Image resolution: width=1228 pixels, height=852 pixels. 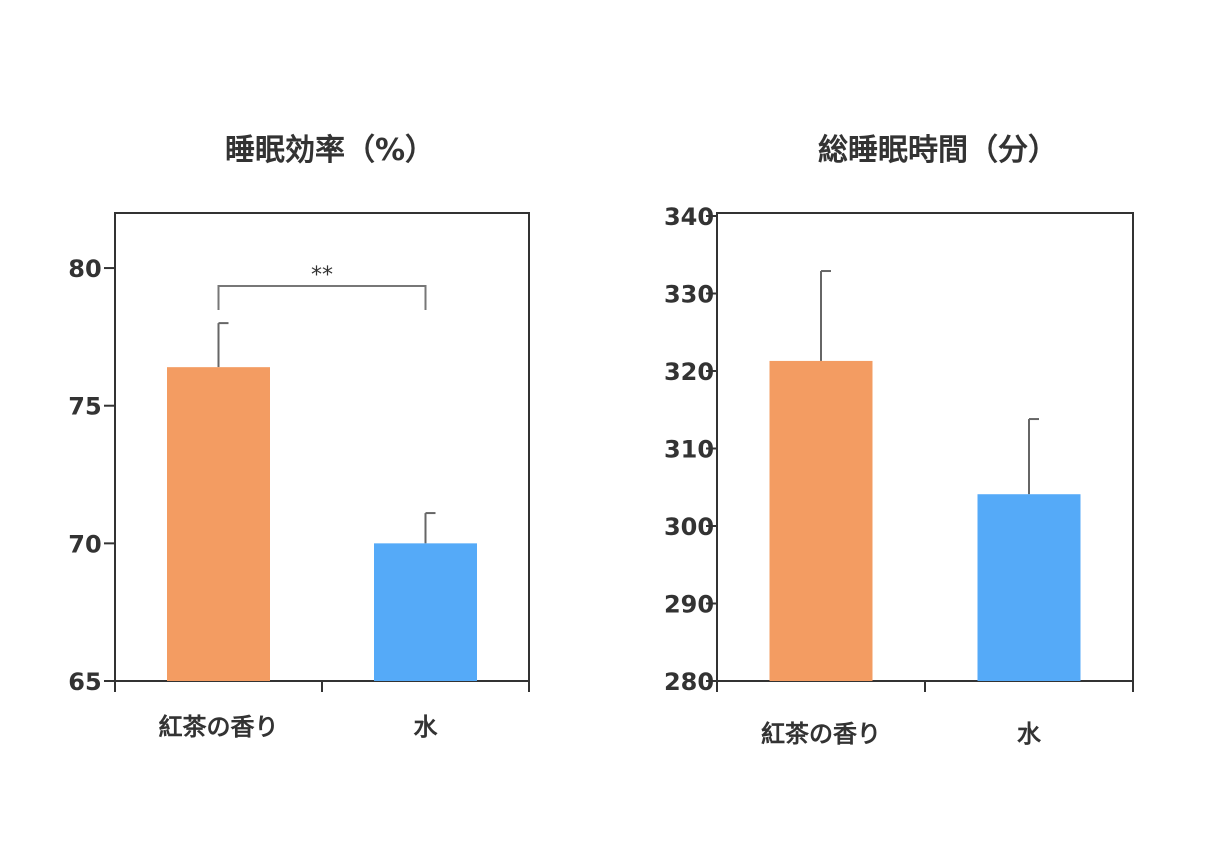 I want to click on y-tick-label: 340, so click(x=689, y=217).